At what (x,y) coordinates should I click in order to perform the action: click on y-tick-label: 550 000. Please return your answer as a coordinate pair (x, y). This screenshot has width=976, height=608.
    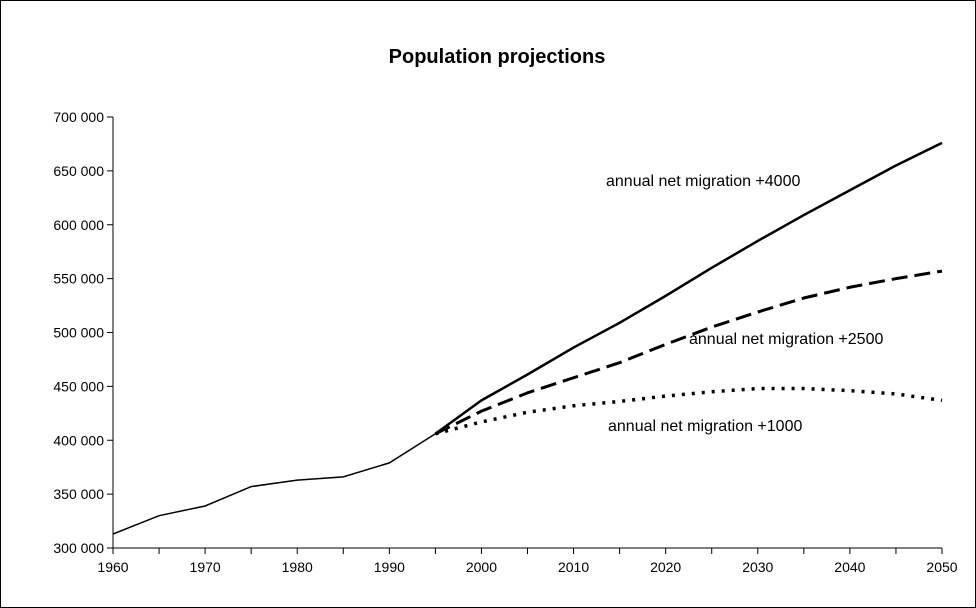
    Looking at the image, I should click on (78, 279).